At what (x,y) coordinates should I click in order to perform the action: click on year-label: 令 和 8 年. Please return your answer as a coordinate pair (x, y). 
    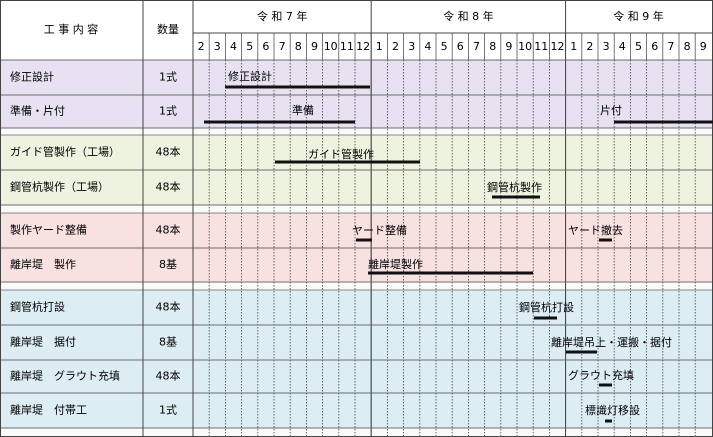
    Looking at the image, I should click on (468, 16).